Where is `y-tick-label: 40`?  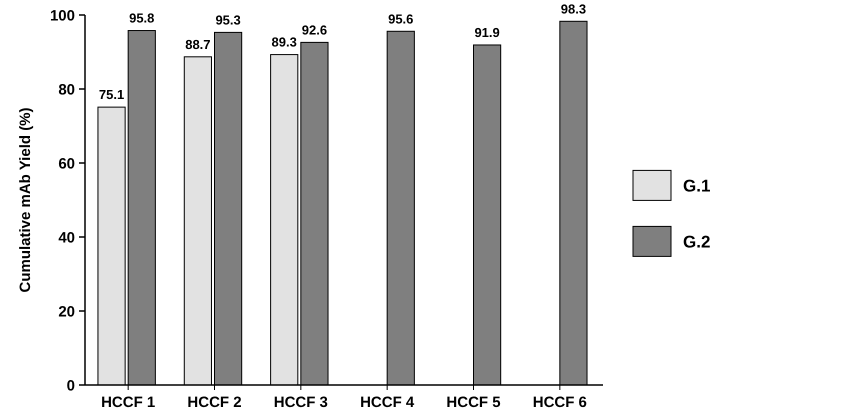 y-tick-label: 40 is located at coordinates (66, 237).